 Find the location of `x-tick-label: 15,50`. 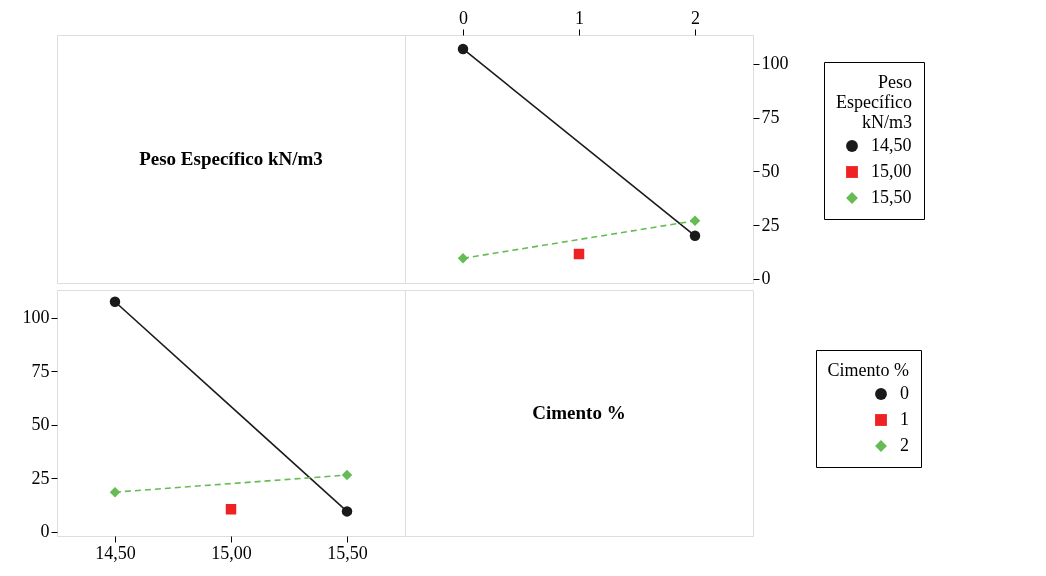

x-tick-label: 15,50 is located at coordinates (347, 552).